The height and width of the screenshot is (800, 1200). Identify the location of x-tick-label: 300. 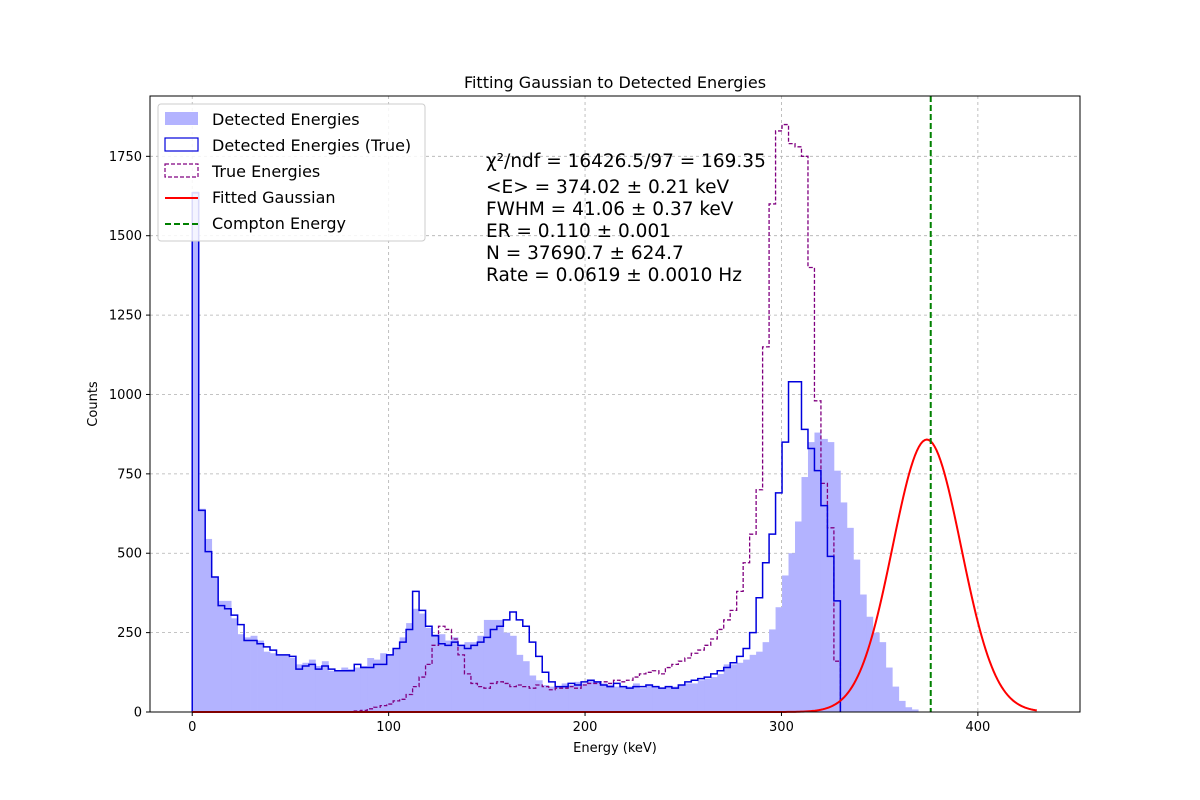
(781, 727).